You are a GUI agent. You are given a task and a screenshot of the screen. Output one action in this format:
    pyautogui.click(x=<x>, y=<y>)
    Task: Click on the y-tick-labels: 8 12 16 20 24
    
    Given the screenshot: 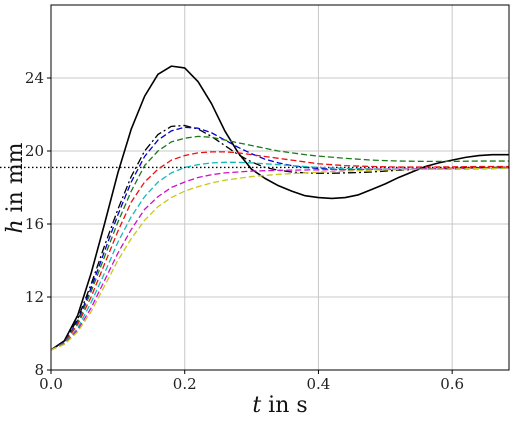 What is the action you would take?
    pyautogui.click(x=34, y=224)
    